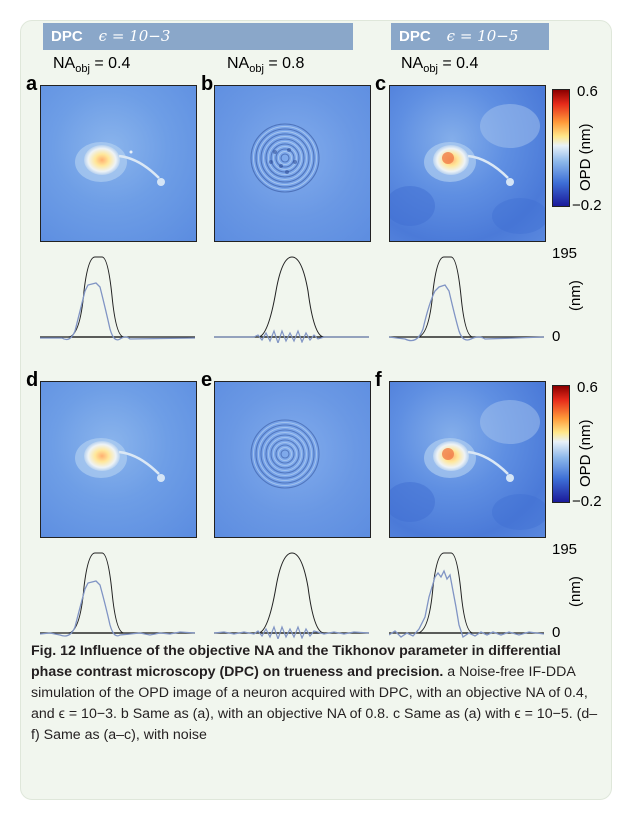 Image resolution: width=625 pixels, height=839 pixels. I want to click on na-label-a: NAobj = 0.4, so click(92, 65).